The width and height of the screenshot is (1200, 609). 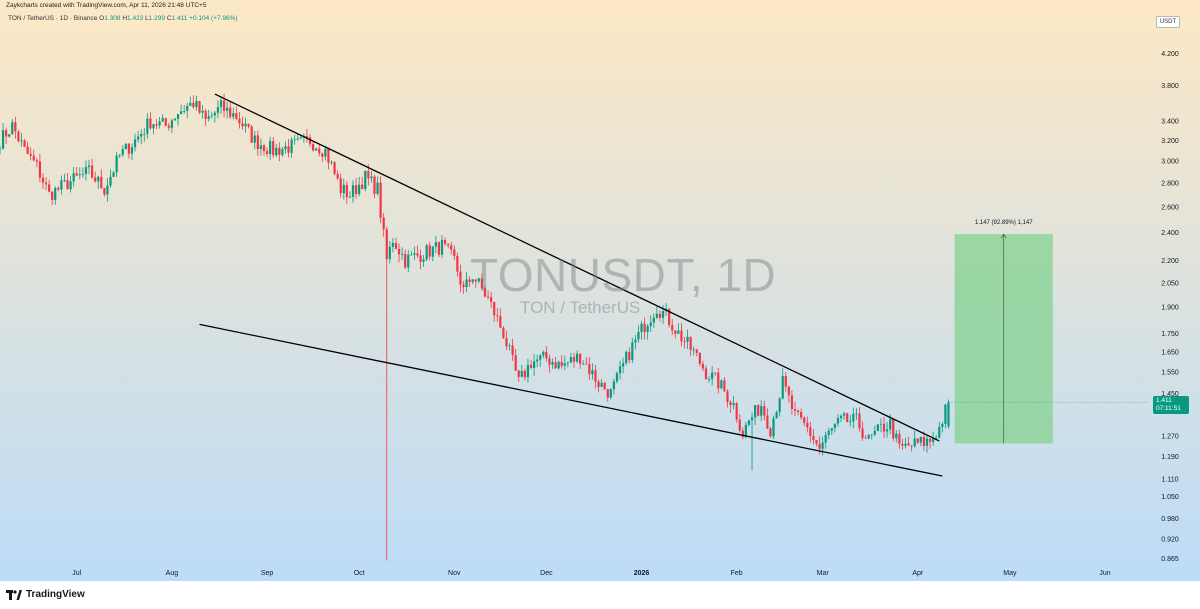 What do you see at coordinates (1170, 436) in the screenshot?
I see `y-tick-label: 1.270` at bounding box center [1170, 436].